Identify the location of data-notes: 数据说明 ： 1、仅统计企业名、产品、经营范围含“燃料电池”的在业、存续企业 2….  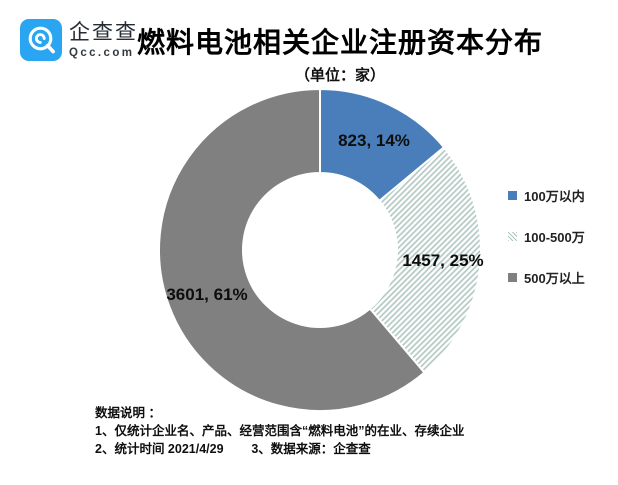
(279, 431).